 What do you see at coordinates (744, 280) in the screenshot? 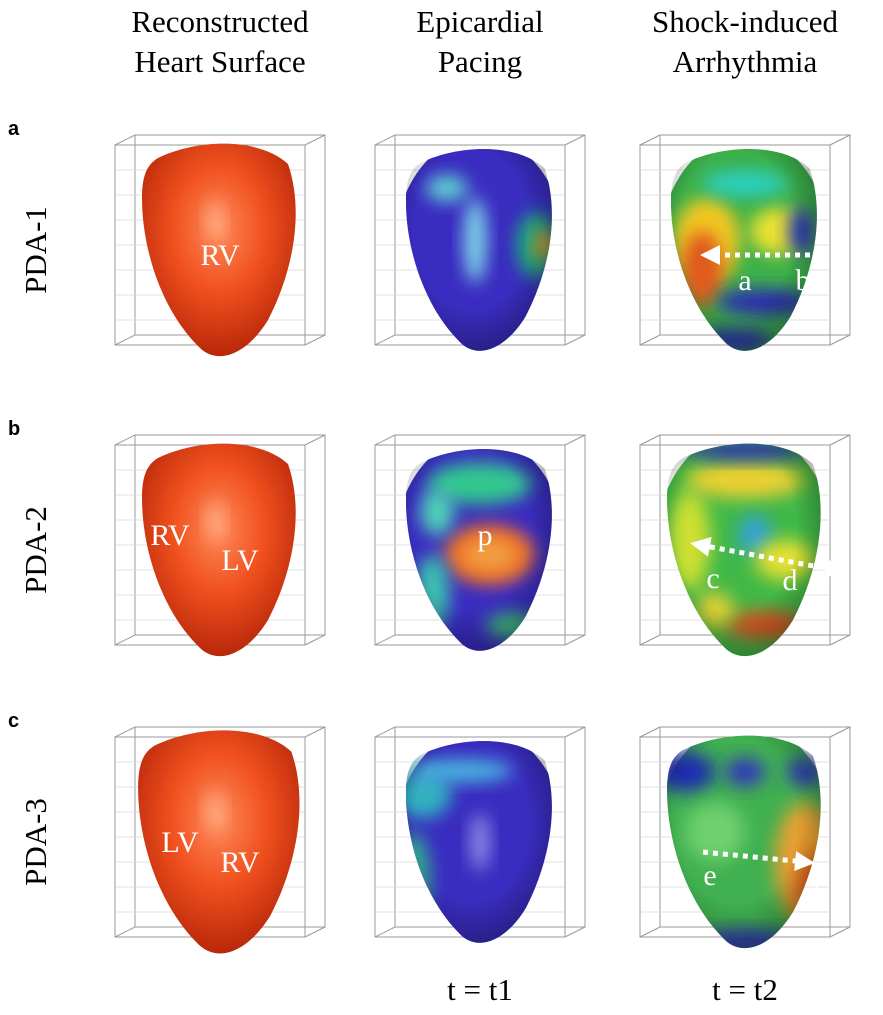
I see `heart-label: a` at bounding box center [744, 280].